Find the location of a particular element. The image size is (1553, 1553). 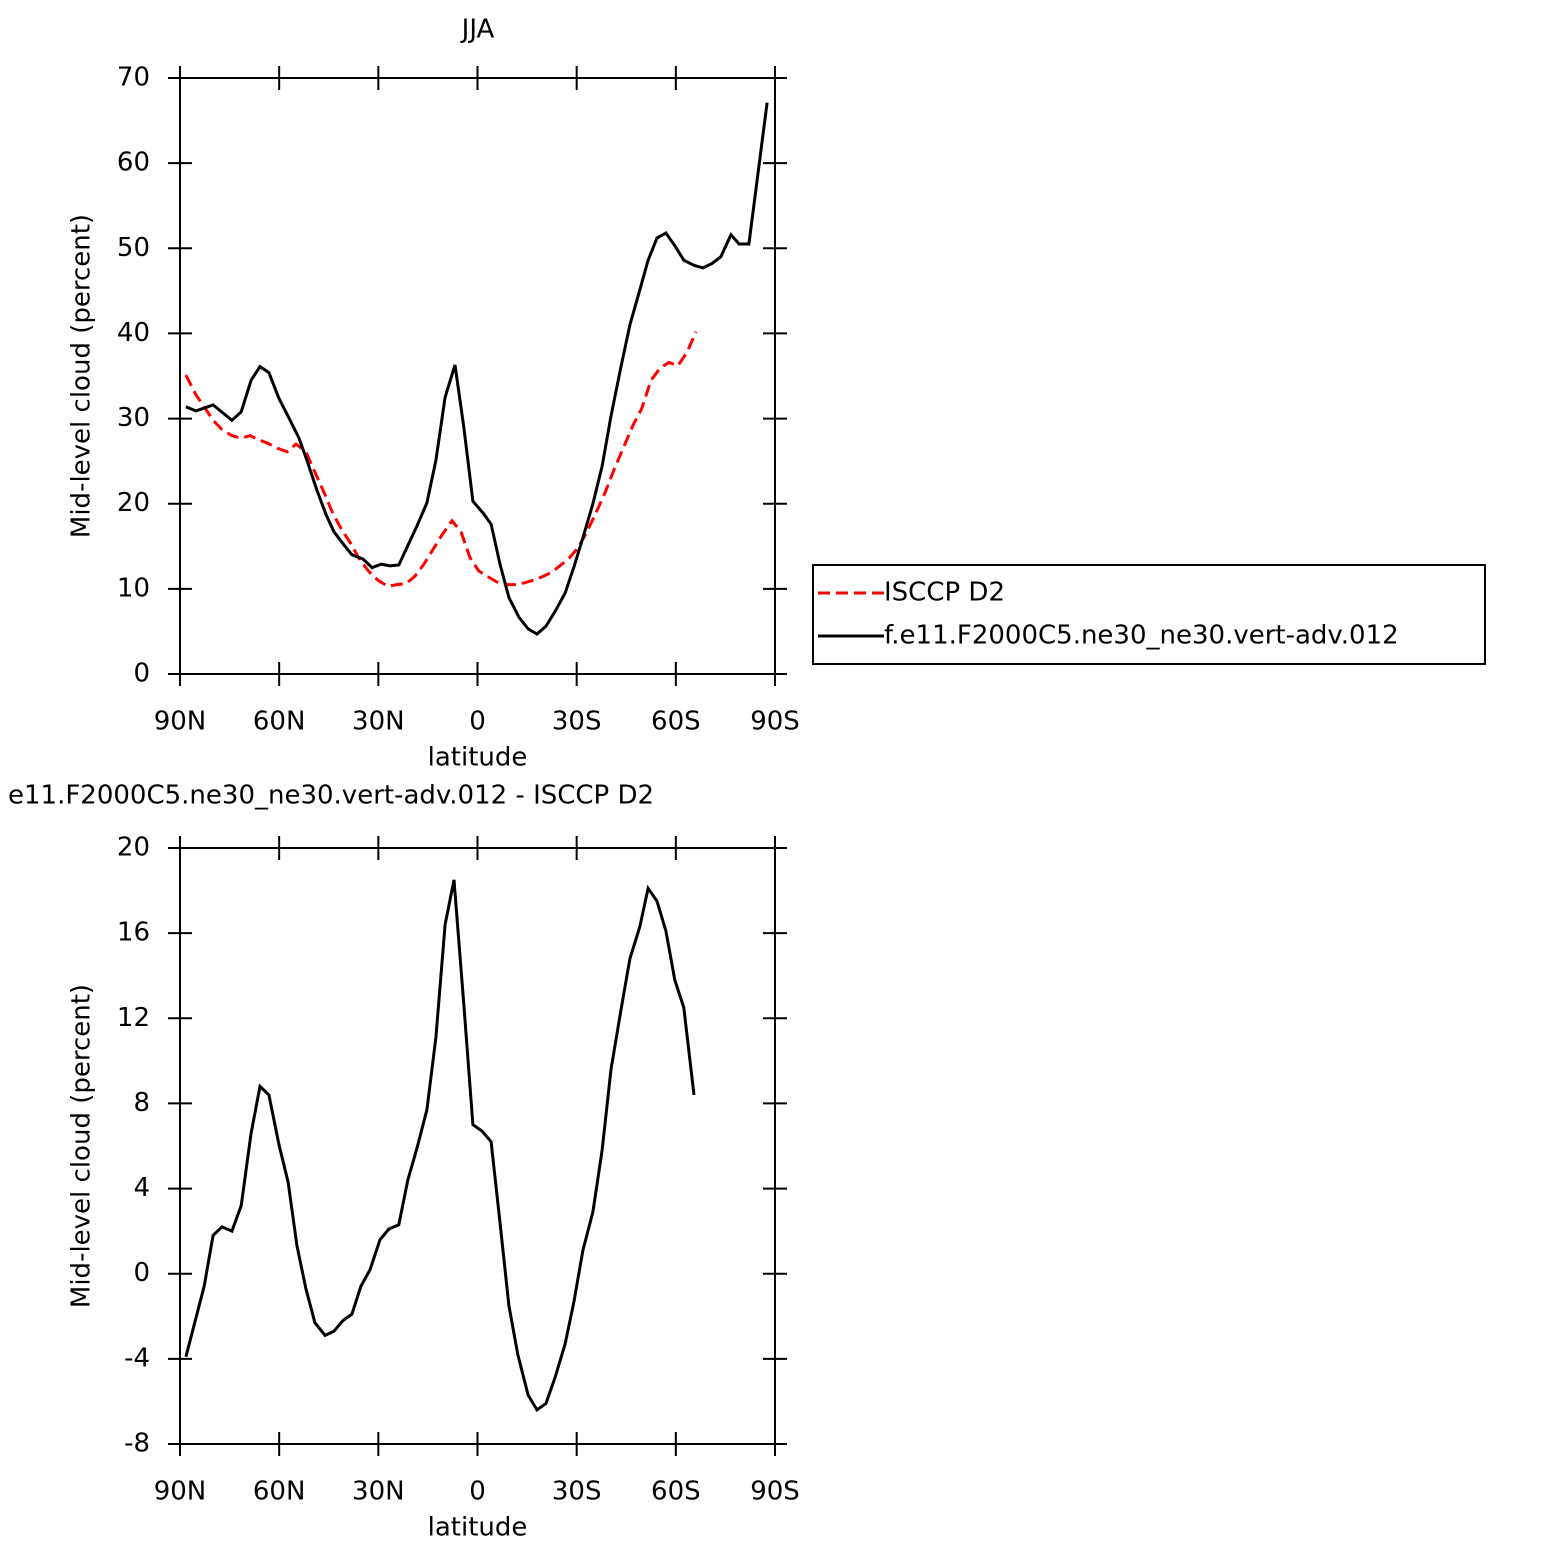

y-tick-label: 16 is located at coordinates (133, 933).